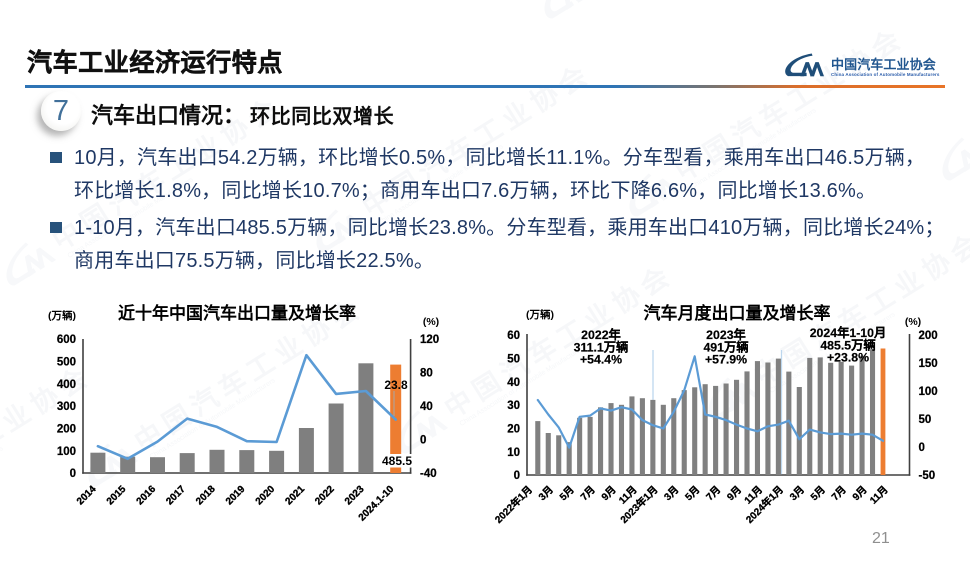 The image size is (970, 567). What do you see at coordinates (737, 313) in the screenshot?
I see `svg-text: 汽车月度出口量及增长率` at bounding box center [737, 313].